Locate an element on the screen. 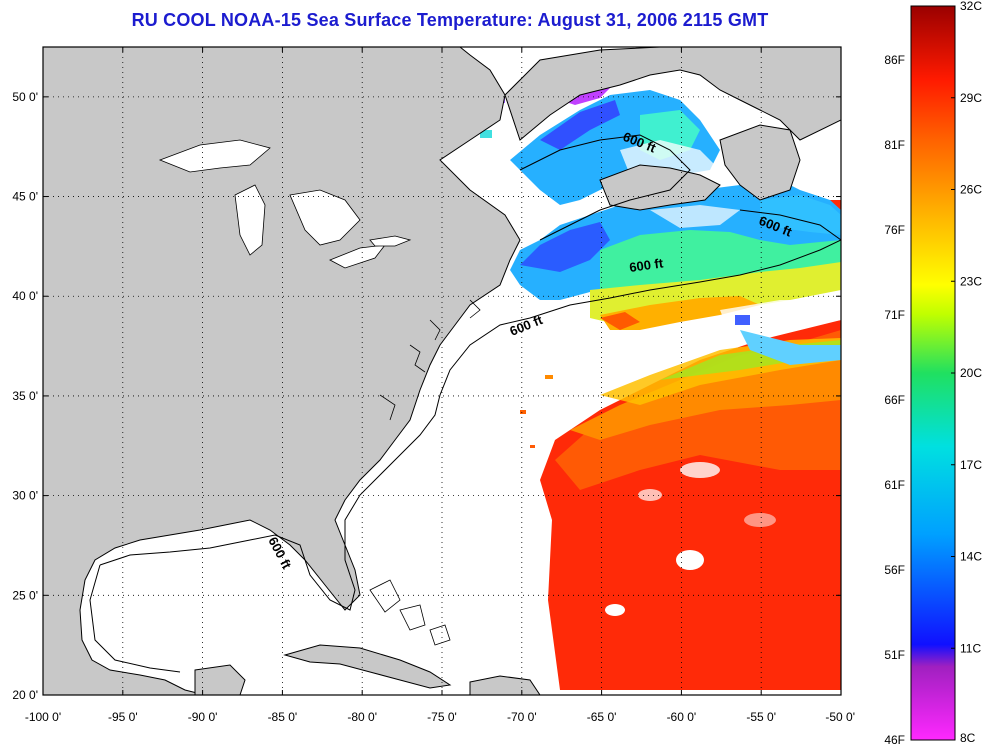  lon-tick-label: -55 0' is located at coordinates (761, 717).